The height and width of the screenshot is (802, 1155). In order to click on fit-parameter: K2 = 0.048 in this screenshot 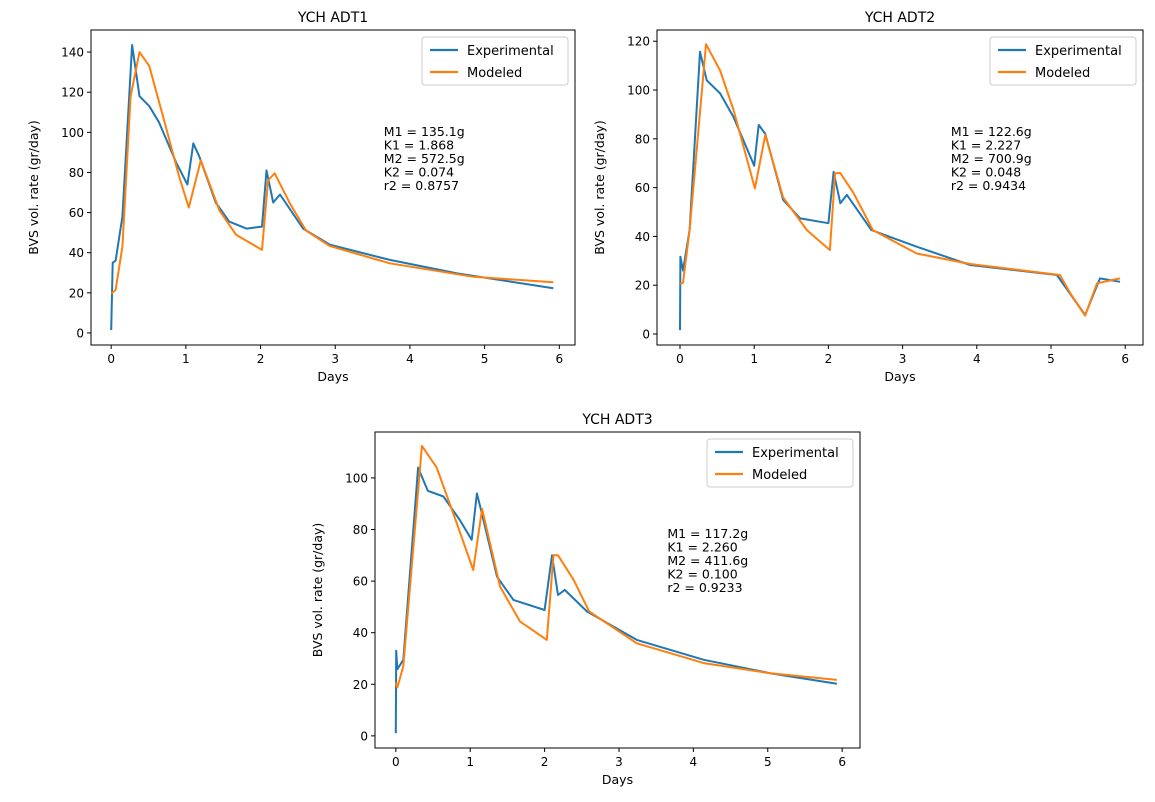, I will do `click(986, 172)`.